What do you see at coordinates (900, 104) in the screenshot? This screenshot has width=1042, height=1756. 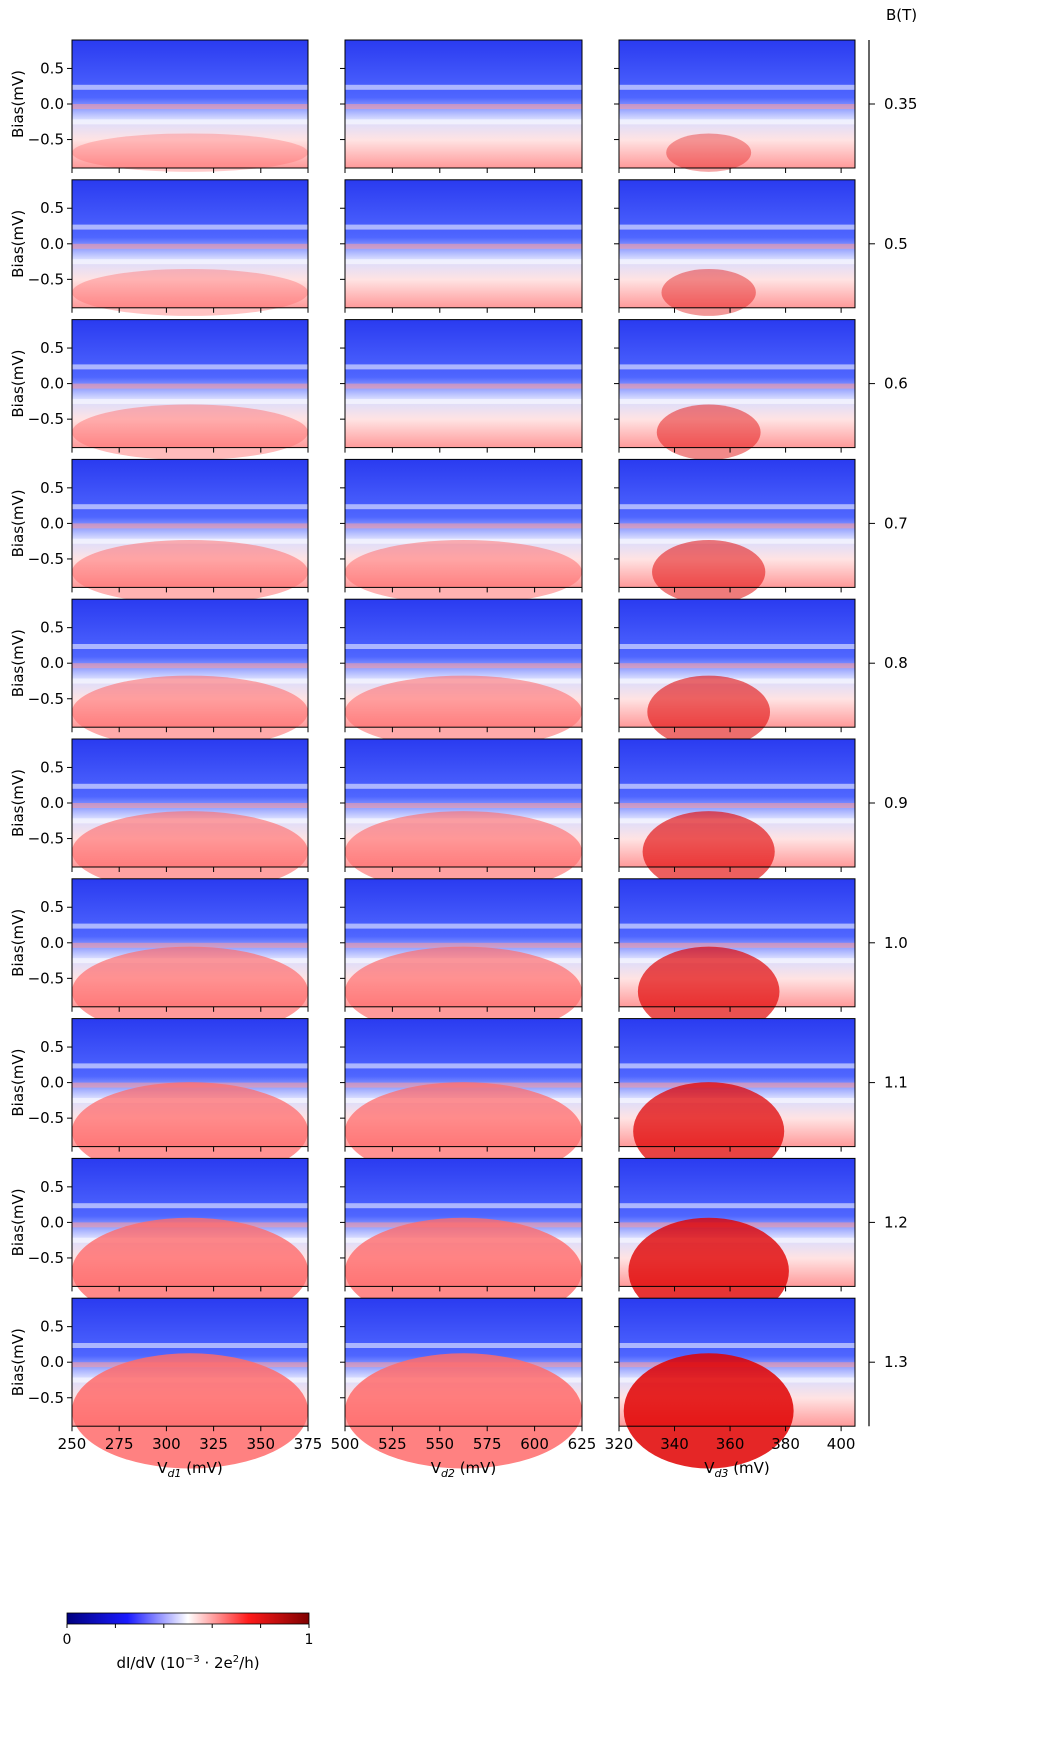 I see `b-axis-tick-label: 0.35` at bounding box center [900, 104].